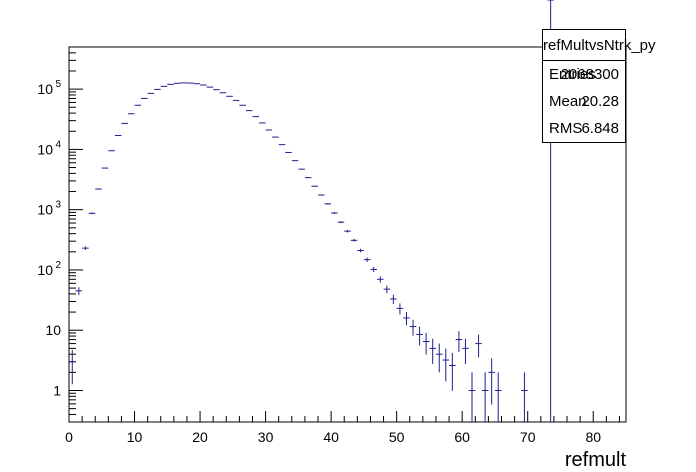  Describe the element at coordinates (528, 437) in the screenshot. I see `x-tick-label: 70` at that location.